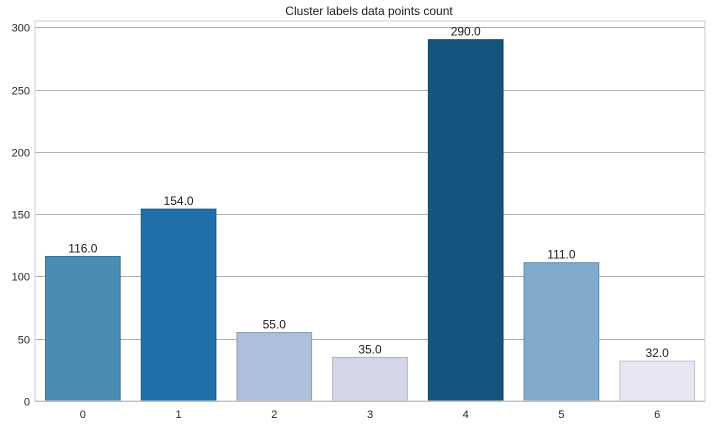  I want to click on x-axis-ticks: 0 1 2 3 4 5 6, so click(370, 415).